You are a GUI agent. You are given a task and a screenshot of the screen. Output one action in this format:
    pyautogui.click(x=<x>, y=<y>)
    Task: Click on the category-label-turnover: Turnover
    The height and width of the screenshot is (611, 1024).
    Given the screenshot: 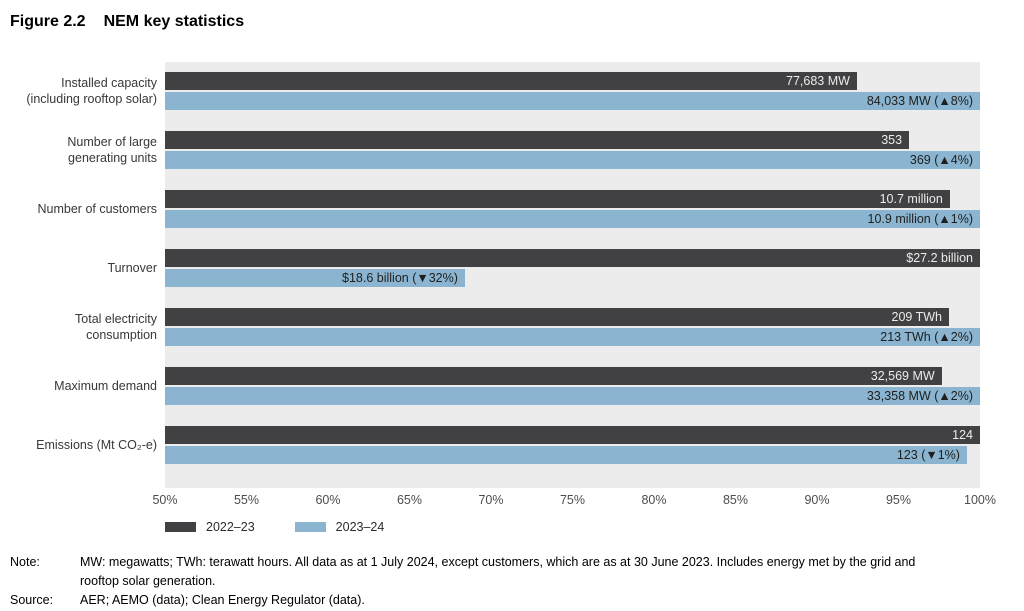 What is the action you would take?
    pyautogui.click(x=78, y=268)
    